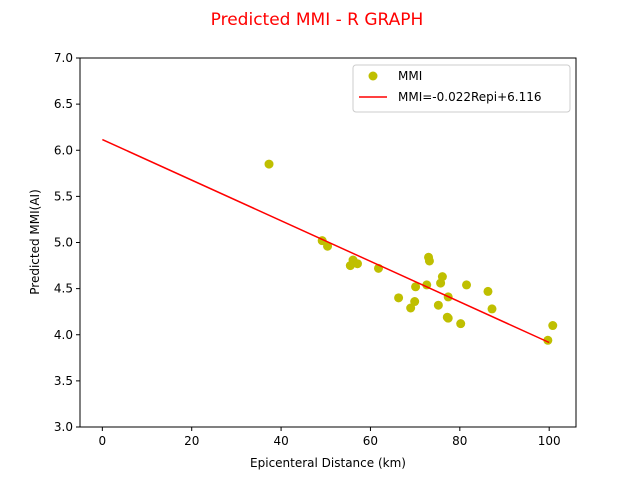  Describe the element at coordinates (191, 441) in the screenshot. I see `x-tick-label: 20` at that location.